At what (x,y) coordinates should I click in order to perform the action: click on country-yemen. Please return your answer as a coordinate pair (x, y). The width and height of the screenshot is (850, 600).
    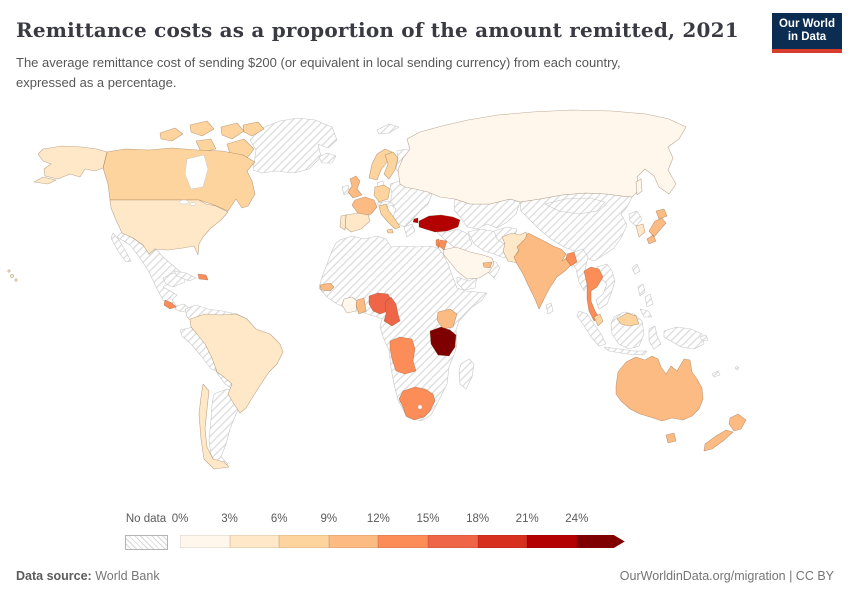
    Looking at the image, I should click on (467, 283).